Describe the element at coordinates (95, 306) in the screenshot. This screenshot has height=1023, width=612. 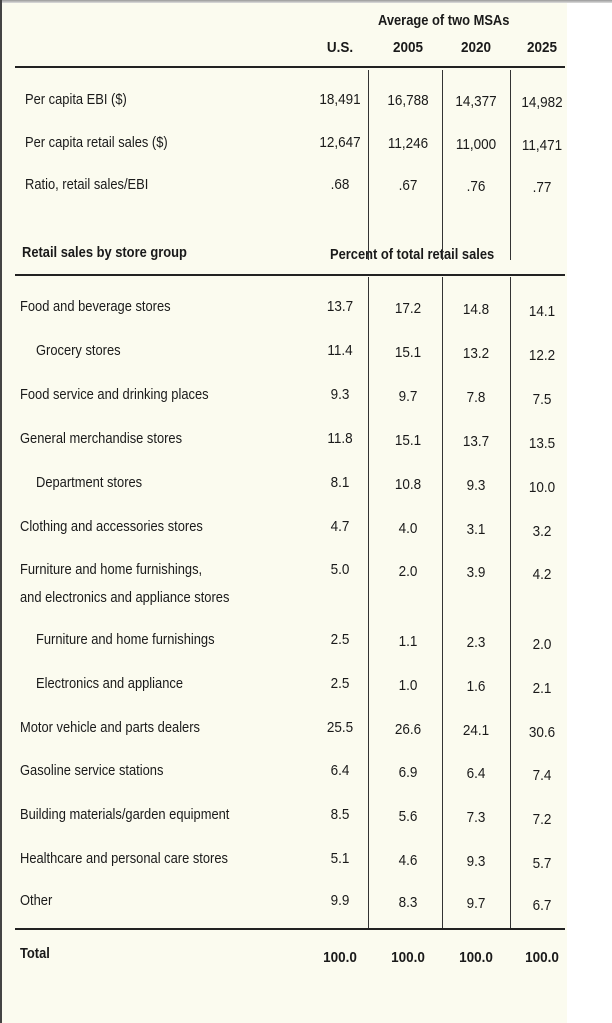
I see `row-label: Food and beverage stores` at that location.